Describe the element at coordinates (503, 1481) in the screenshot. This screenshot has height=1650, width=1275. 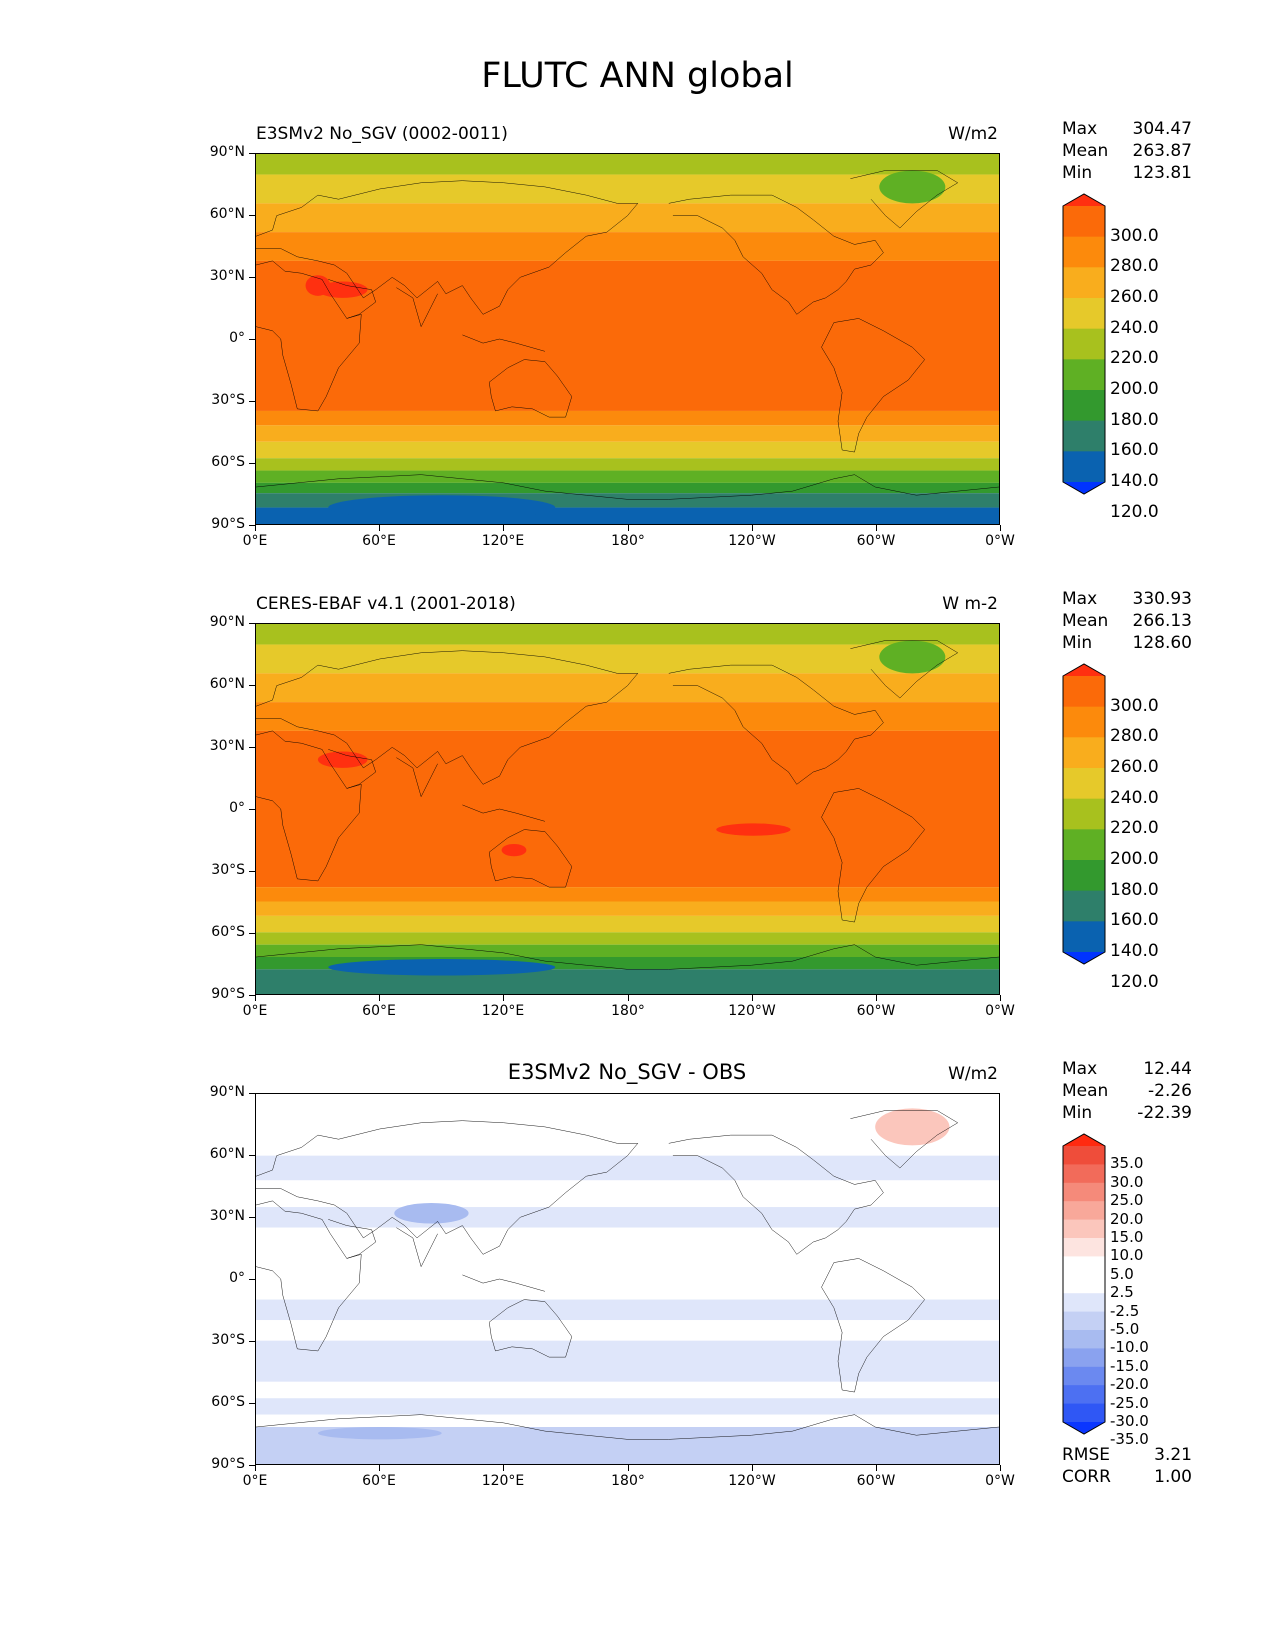
I see `lon-label: 120°E` at that location.